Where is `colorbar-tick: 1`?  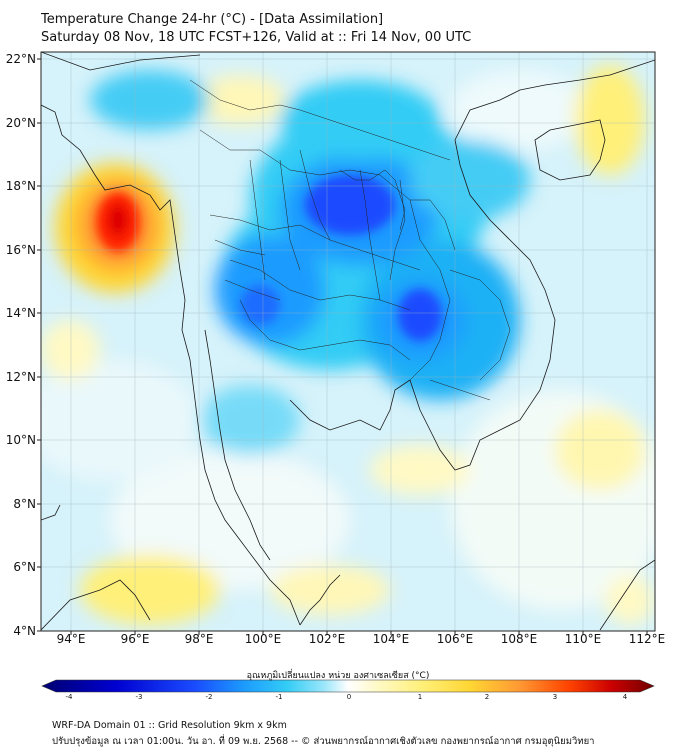 colorbar-tick: 1 is located at coordinates (420, 697).